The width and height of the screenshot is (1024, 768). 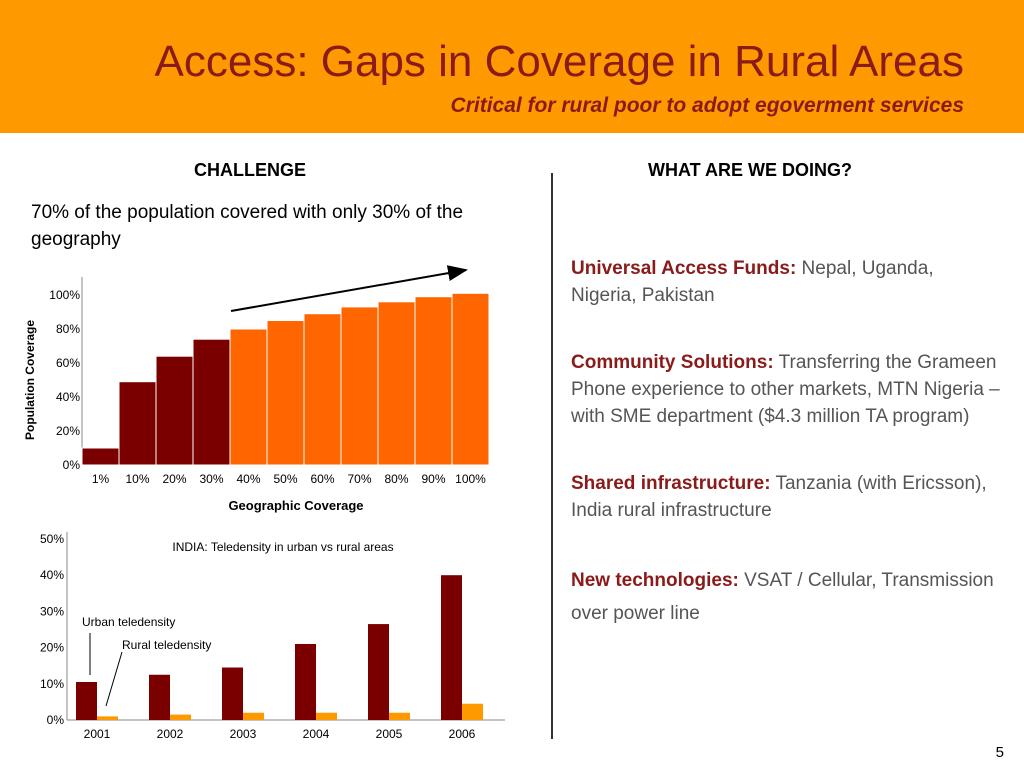 I want to click on x-tick-label: 2005, so click(x=389, y=734).